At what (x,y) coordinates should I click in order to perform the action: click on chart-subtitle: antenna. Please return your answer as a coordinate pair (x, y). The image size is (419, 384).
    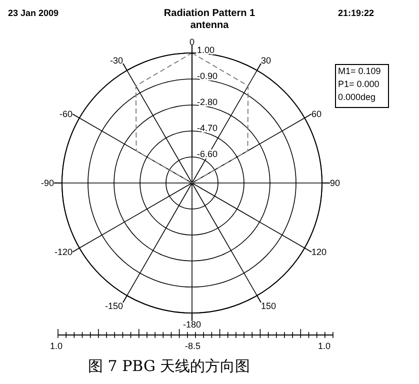
    Looking at the image, I should click on (209, 26).